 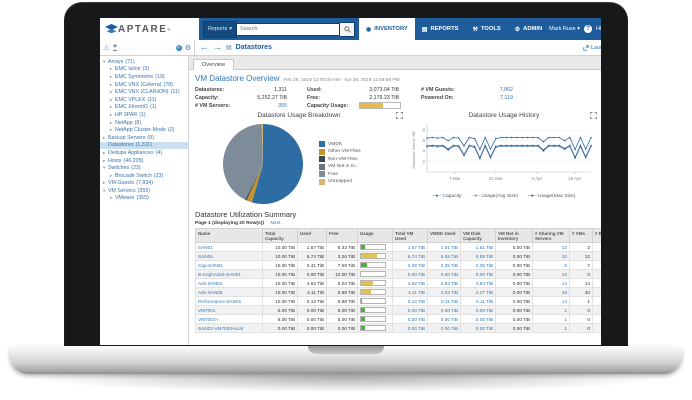 I want to click on value-cell: 0.11 TiB, so click(x=478, y=301).